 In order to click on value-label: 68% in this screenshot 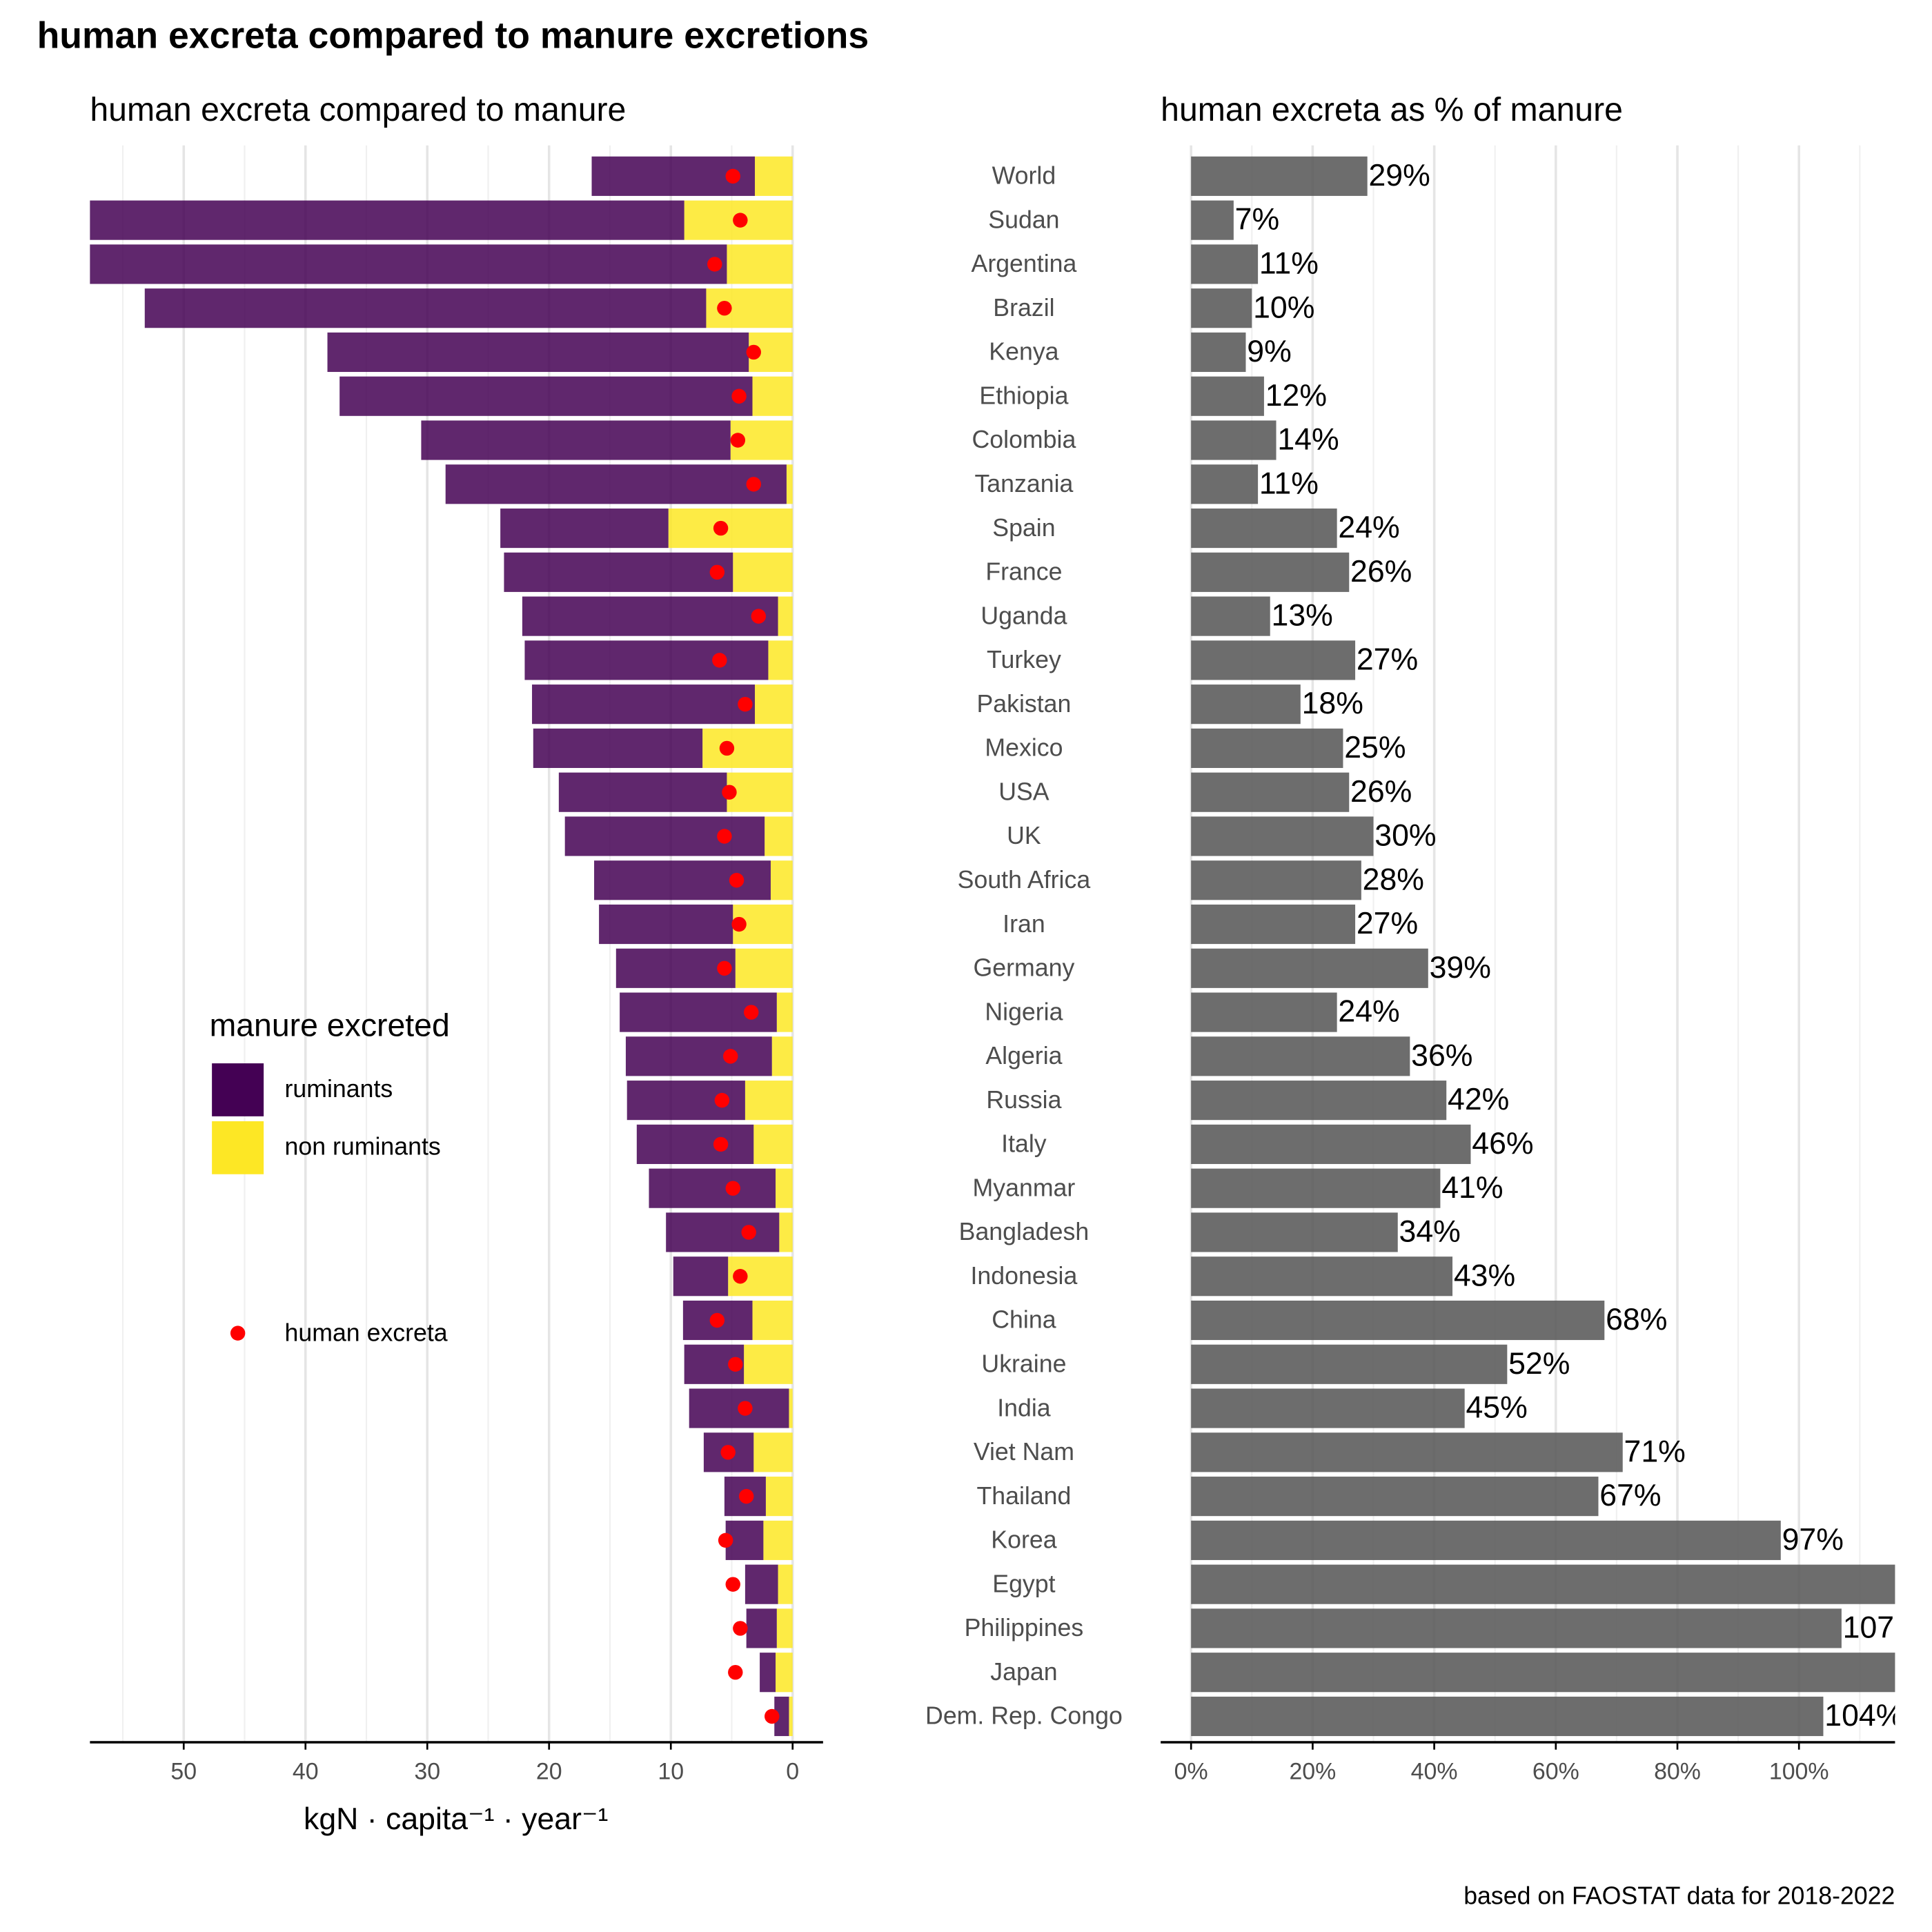, I will do `click(1636, 1320)`.